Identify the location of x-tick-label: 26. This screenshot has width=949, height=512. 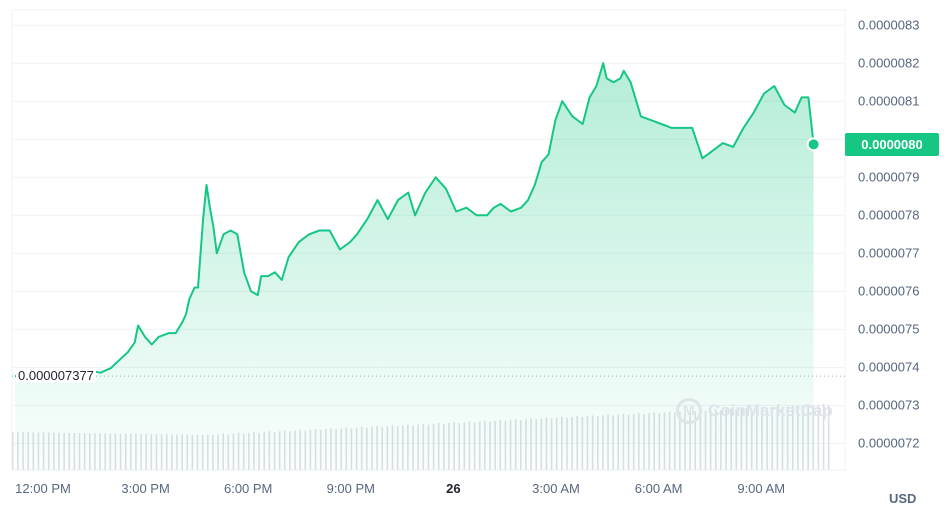
(453, 488).